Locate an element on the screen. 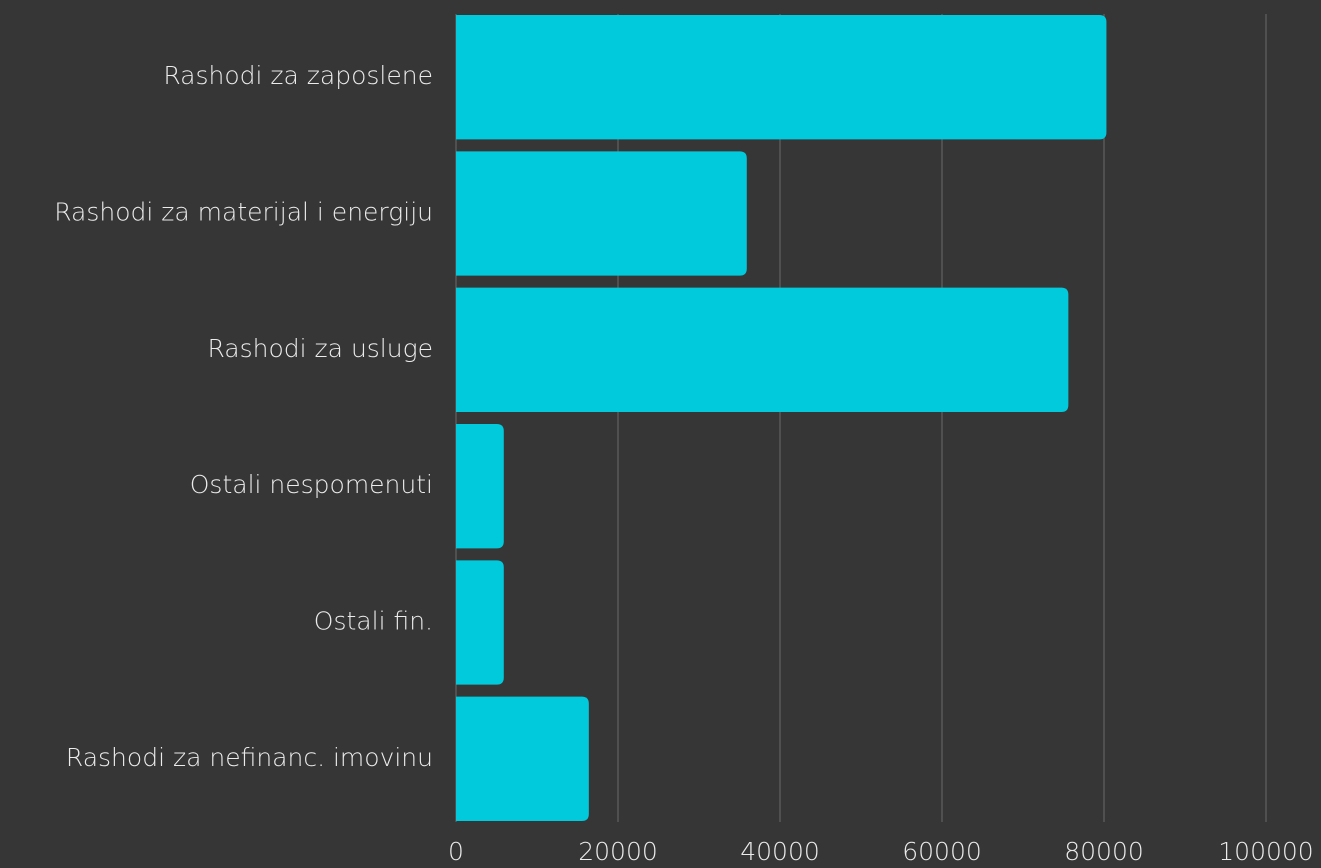  x-tick-label: 60000 is located at coordinates (942, 851).